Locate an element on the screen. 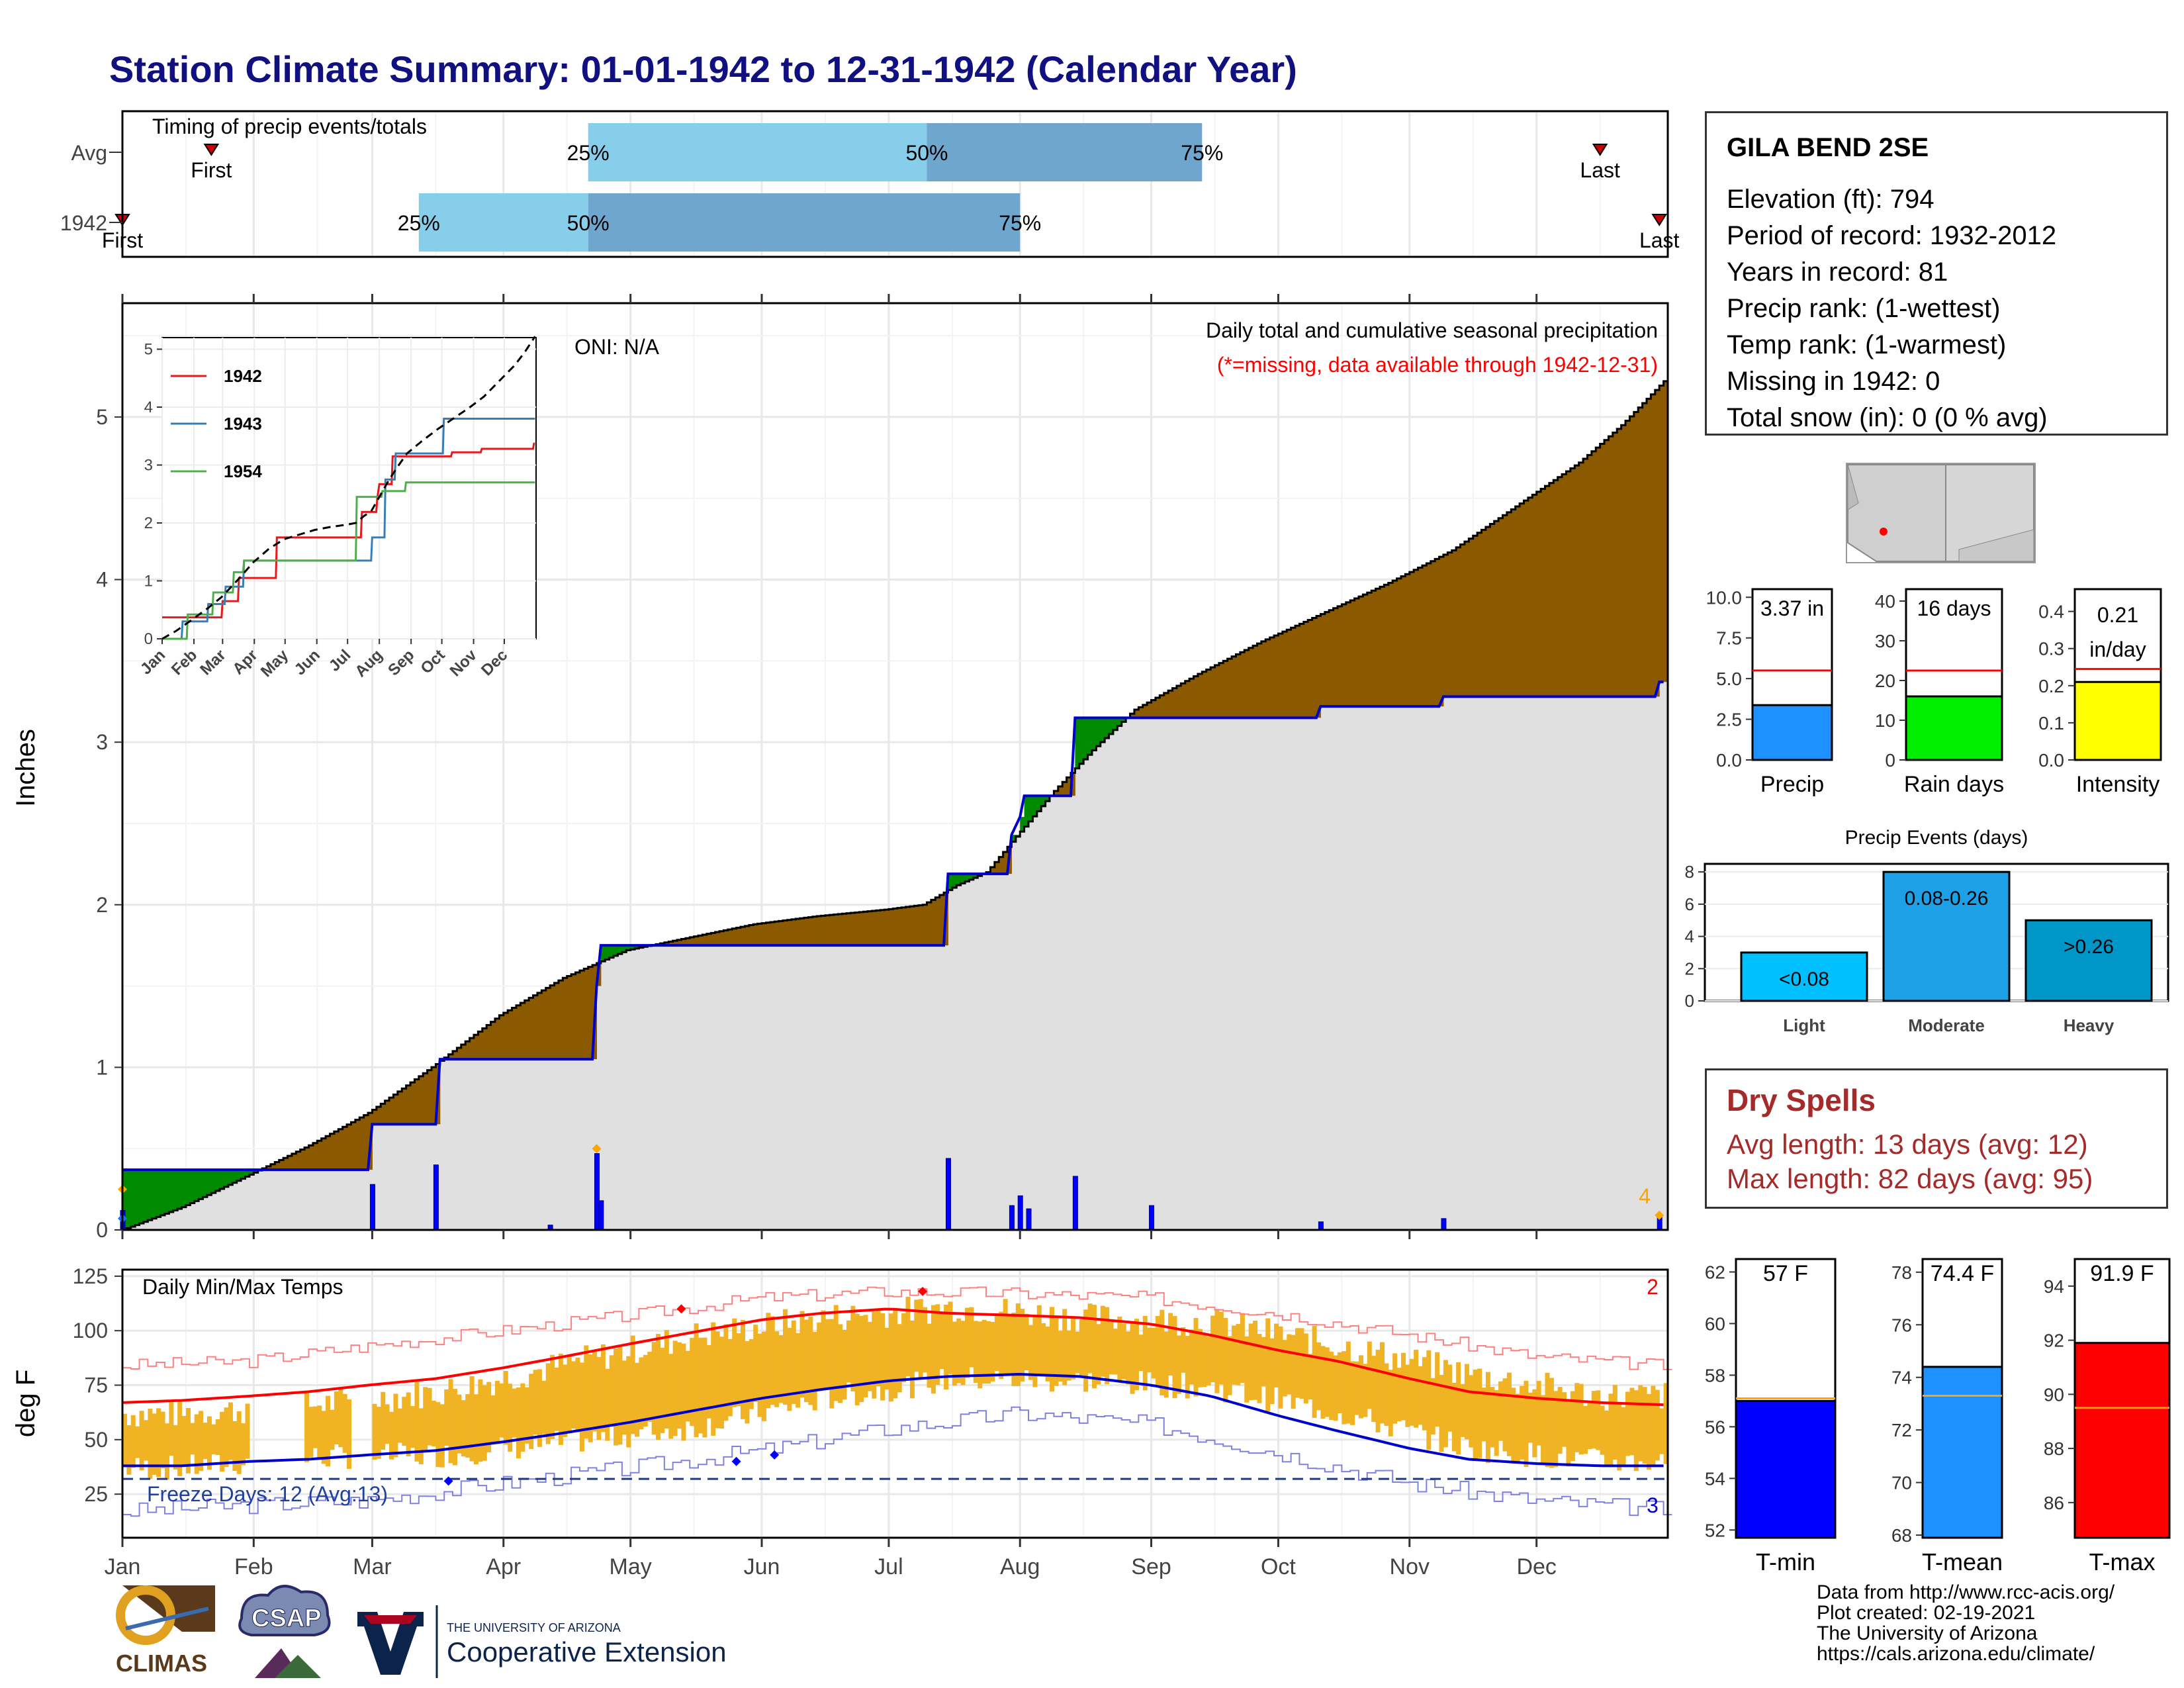 Image resolution: width=2184 pixels, height=1688 pixels. summary-category-label: Rain days is located at coordinates (1954, 784).